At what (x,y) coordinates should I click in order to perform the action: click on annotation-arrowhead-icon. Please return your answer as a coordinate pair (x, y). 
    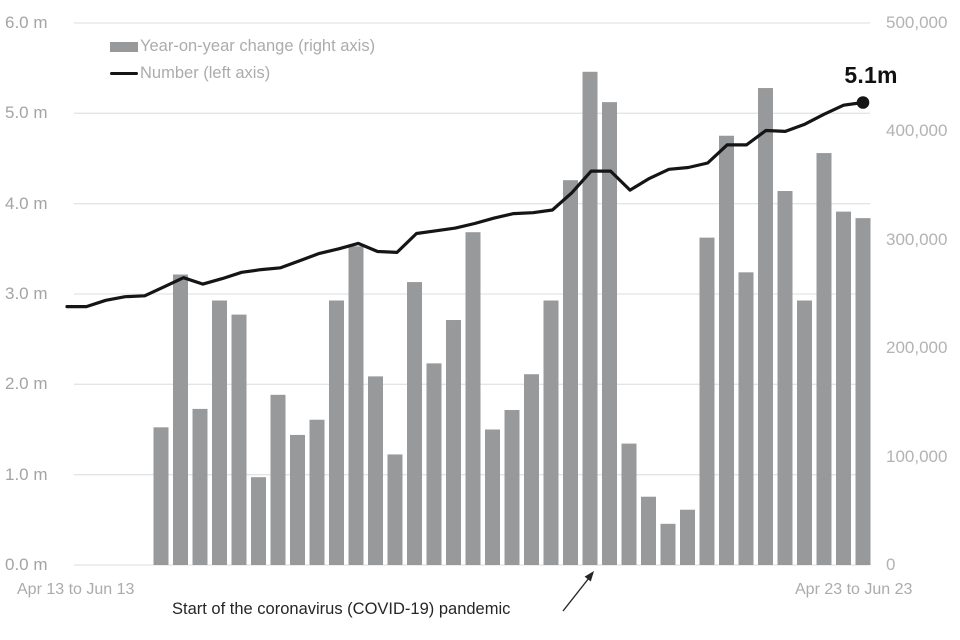
    Looking at the image, I should click on (589, 576).